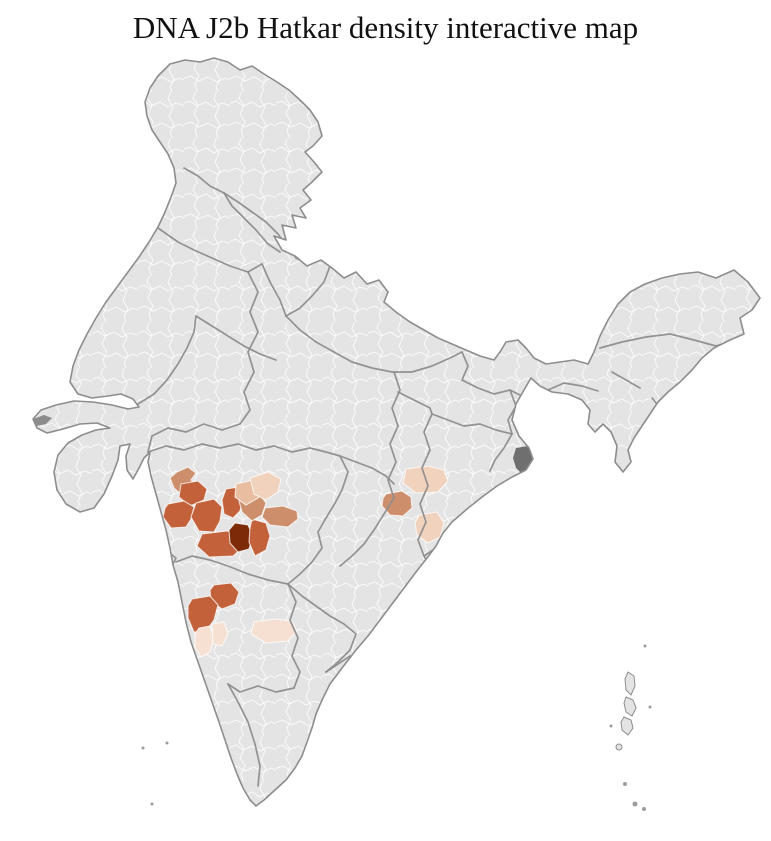 The height and width of the screenshot is (841, 771). What do you see at coordinates (241, 537) in the screenshot?
I see `district-7-highest` at bounding box center [241, 537].